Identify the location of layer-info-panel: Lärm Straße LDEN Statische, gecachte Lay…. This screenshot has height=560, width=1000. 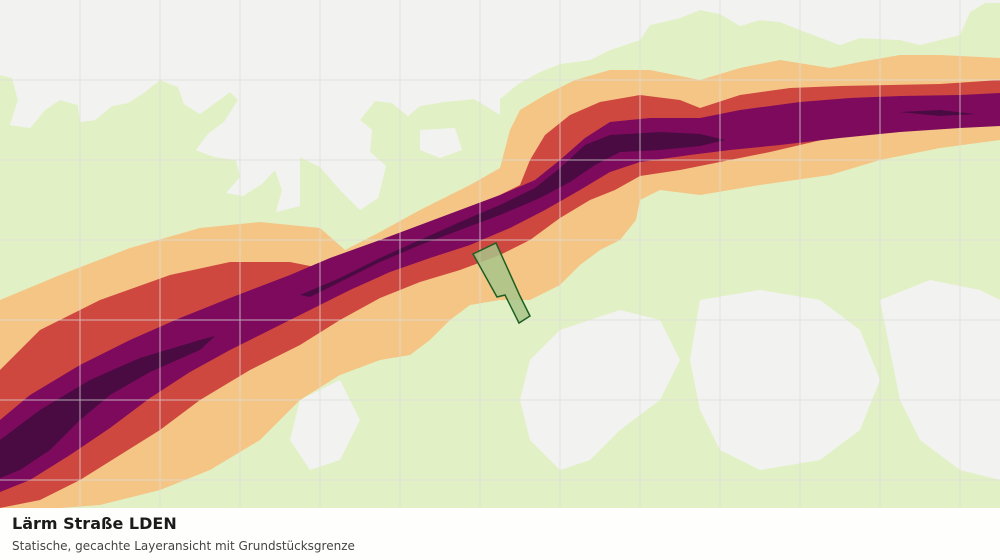
(500, 534).